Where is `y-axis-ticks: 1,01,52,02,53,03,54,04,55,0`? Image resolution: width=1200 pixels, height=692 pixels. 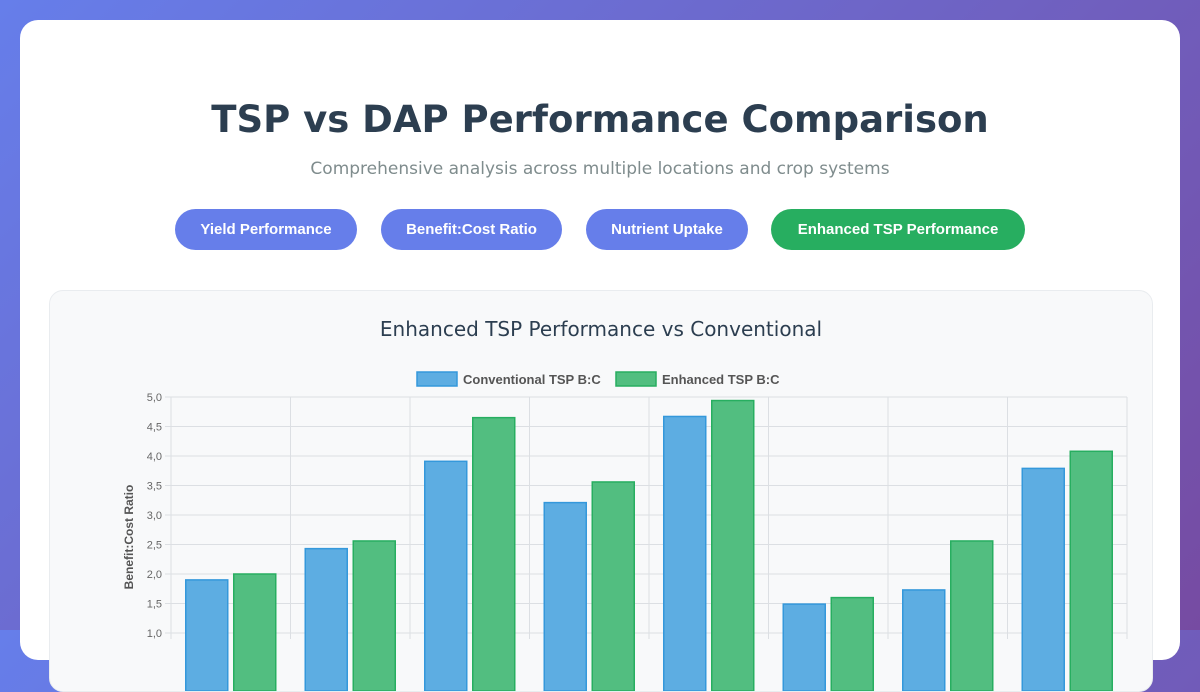
y-axis-ticks: 1,01,52,02,53,03,54,04,55,0 is located at coordinates (154, 516).